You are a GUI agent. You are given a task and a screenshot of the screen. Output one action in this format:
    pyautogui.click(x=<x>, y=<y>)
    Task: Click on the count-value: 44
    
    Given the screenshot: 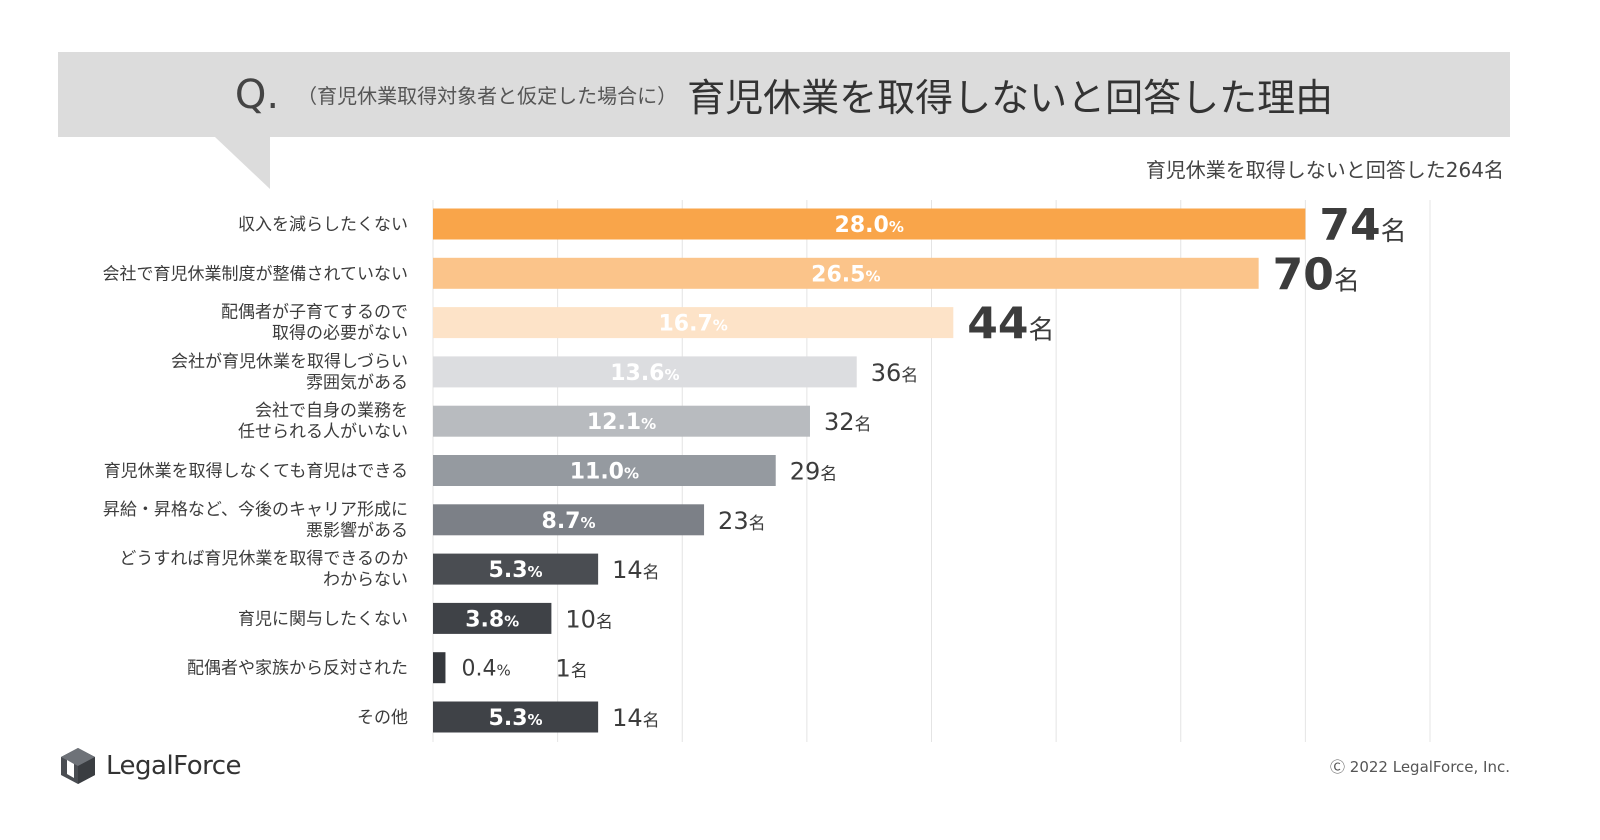 What is the action you would take?
    pyautogui.click(x=997, y=324)
    